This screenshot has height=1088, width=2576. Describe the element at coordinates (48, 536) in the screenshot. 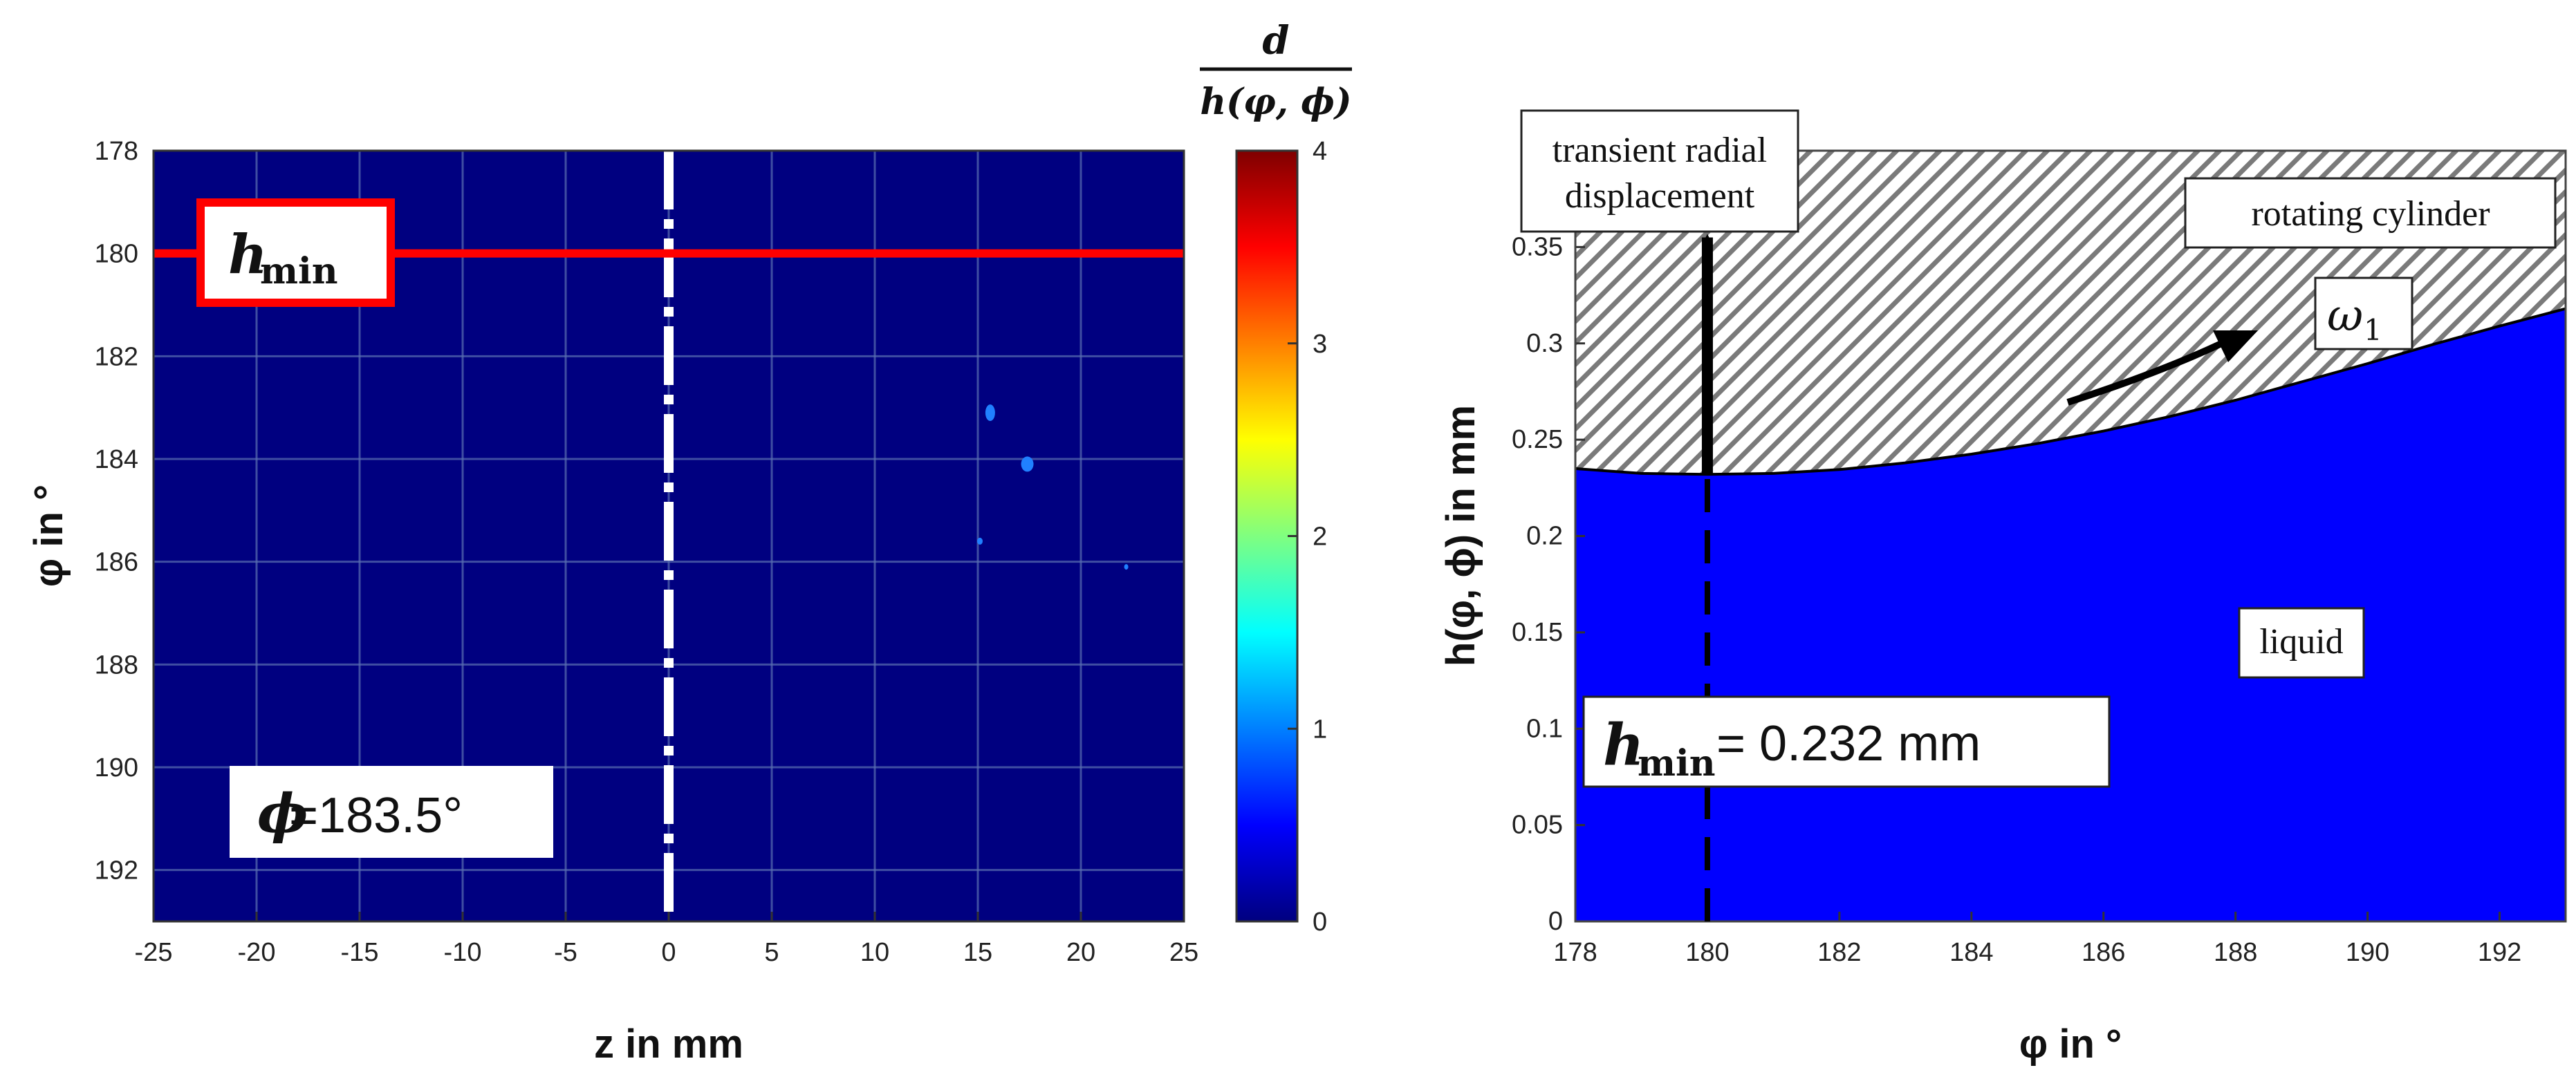

I see `heatmap-y-label: φ in °` at that location.